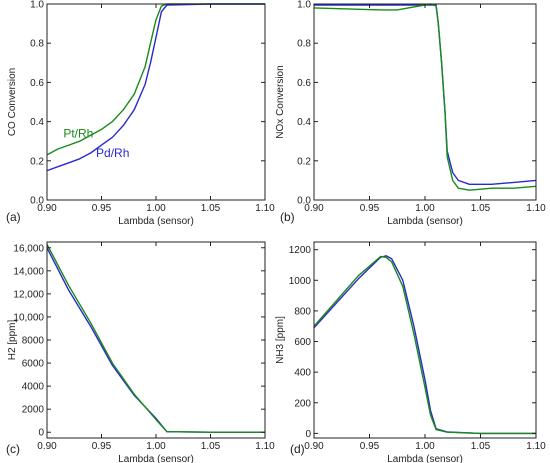  I want to click on y-tick-label: 400, so click(302, 373).